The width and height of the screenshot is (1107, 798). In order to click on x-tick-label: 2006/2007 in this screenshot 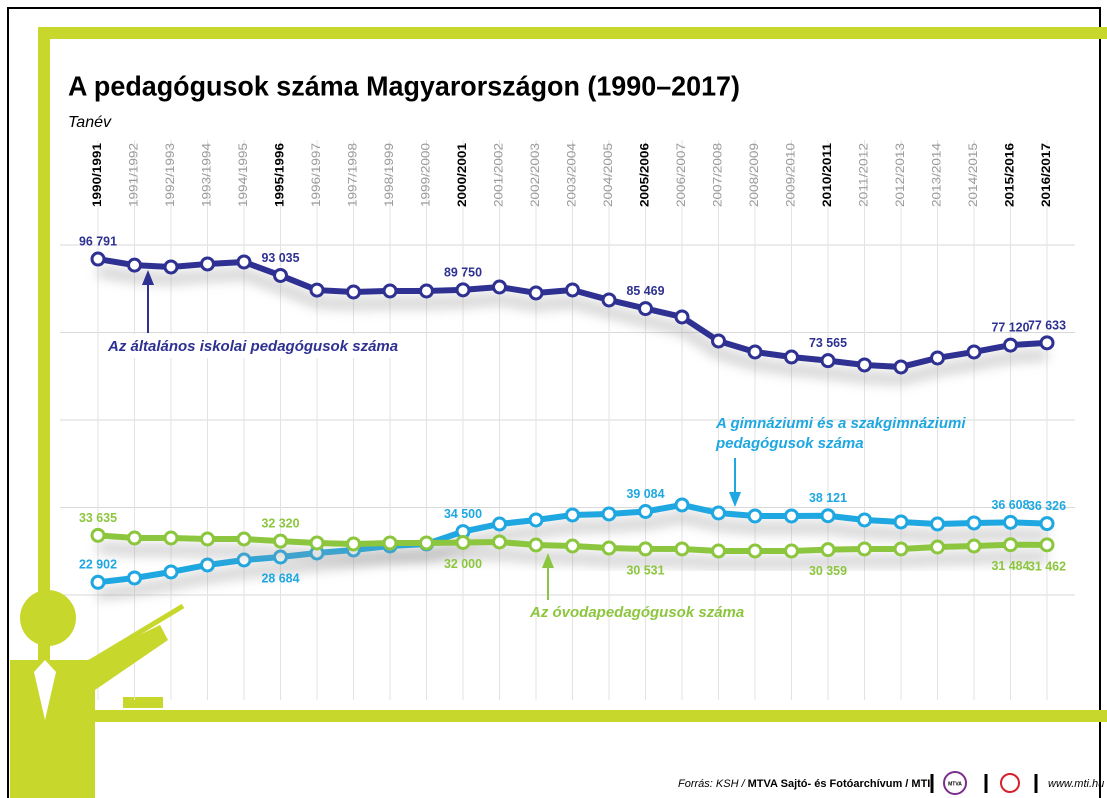, I will do `click(681, 175)`.